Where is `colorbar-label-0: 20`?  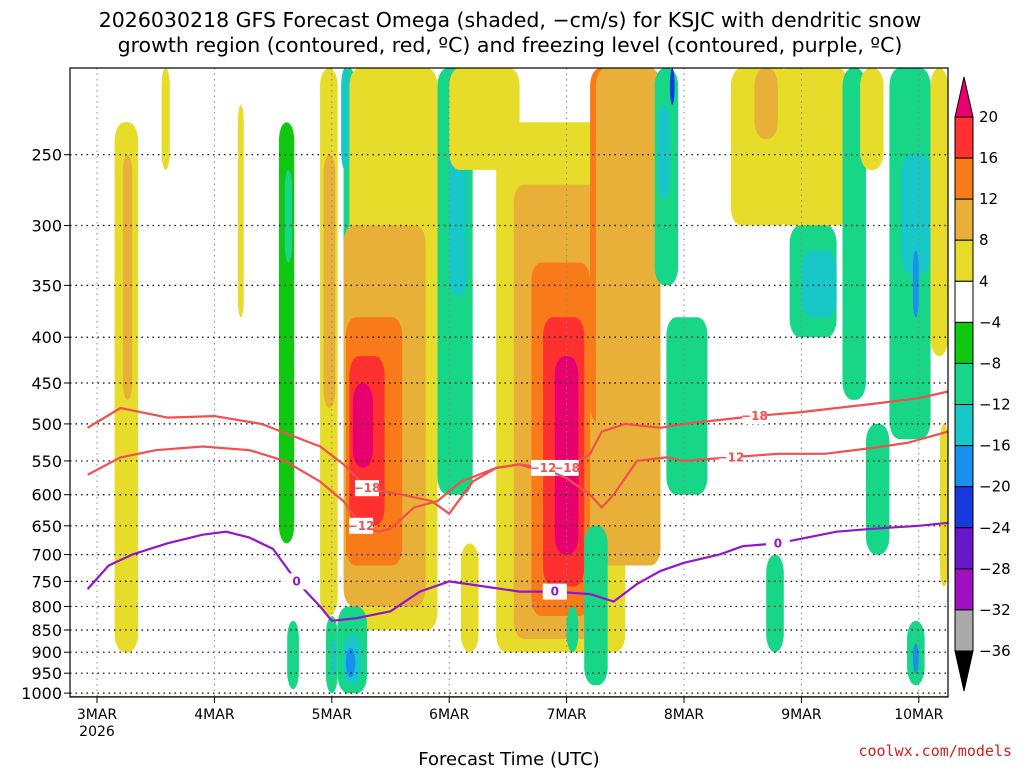 colorbar-label-0: 20 is located at coordinates (988, 117).